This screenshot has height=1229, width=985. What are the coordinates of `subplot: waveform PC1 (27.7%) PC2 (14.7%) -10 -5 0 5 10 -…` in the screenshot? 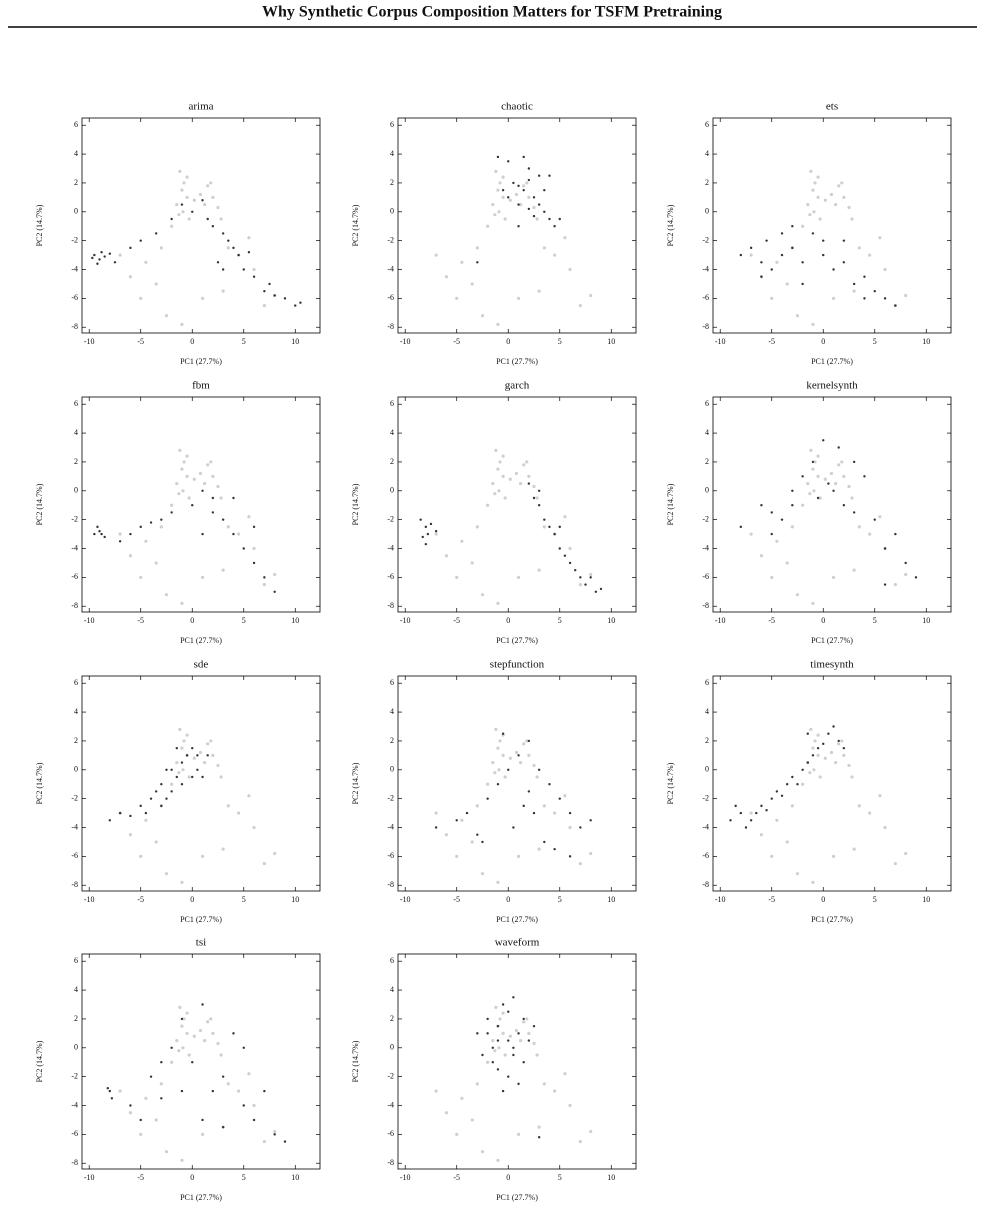 It's located at (494, 1069).